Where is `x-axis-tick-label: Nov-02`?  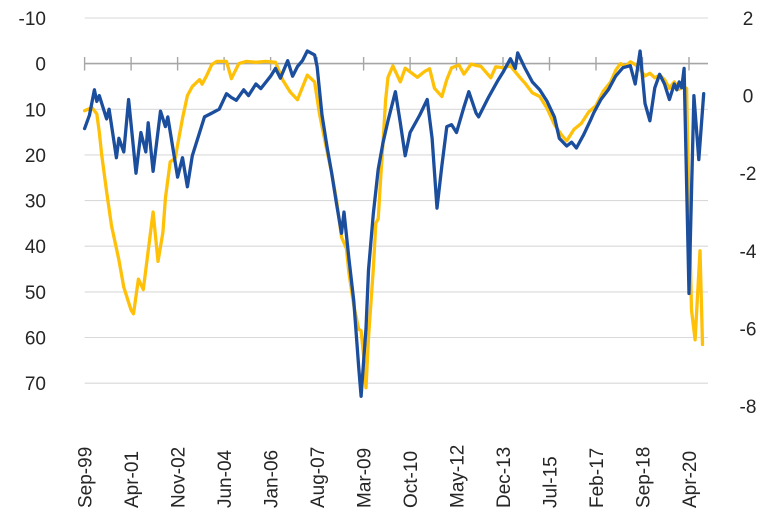 x-axis-tick-label: Nov-02 is located at coordinates (179, 477).